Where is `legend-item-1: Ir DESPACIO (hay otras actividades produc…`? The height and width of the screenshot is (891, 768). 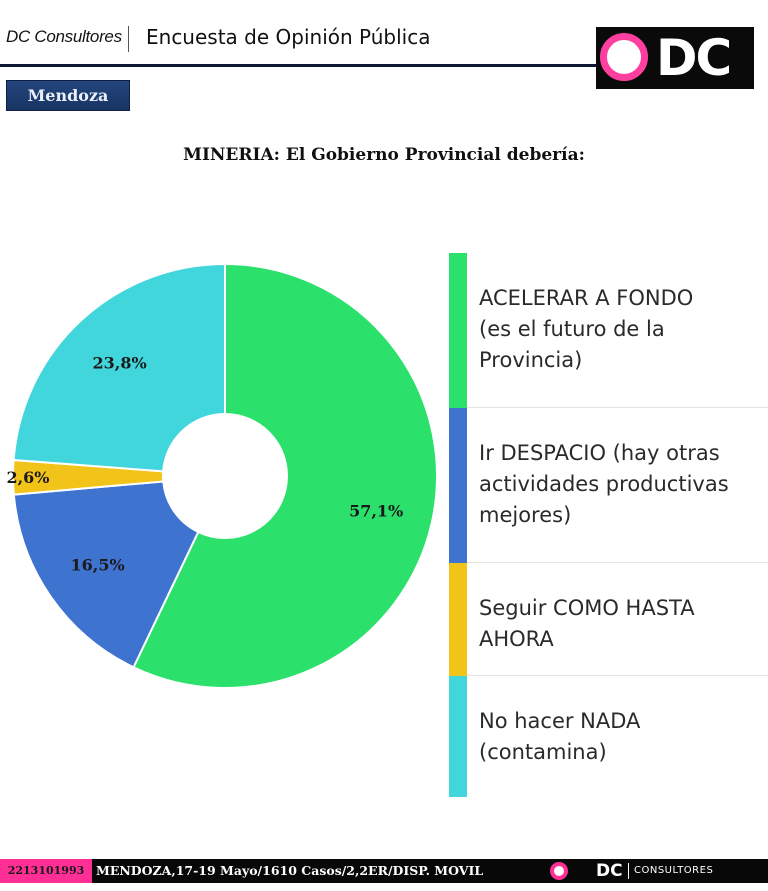 legend-item-1: Ir DESPACIO (hay otras actividades produc… is located at coordinates (608, 485).